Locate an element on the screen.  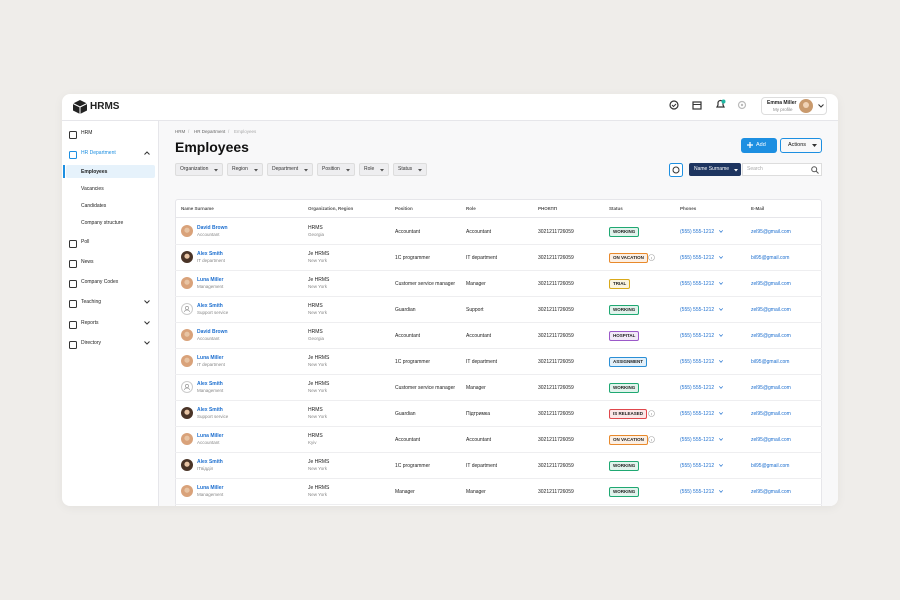
column-header: РНОКПП is located at coordinates (547, 208).